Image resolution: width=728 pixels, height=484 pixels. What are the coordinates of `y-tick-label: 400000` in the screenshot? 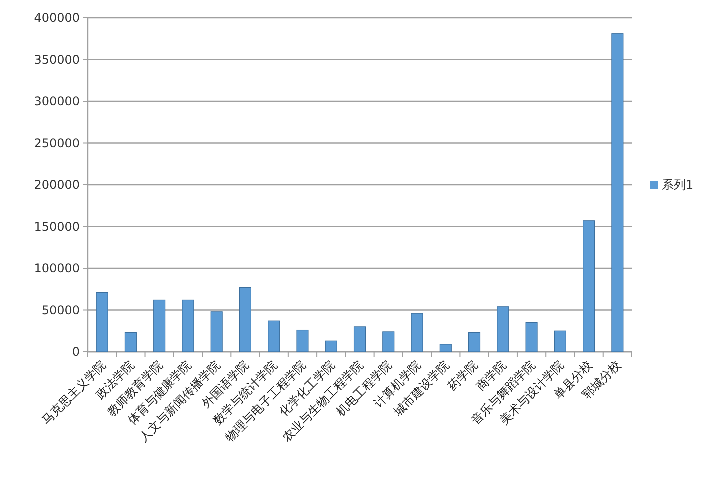 It's located at (57, 18).